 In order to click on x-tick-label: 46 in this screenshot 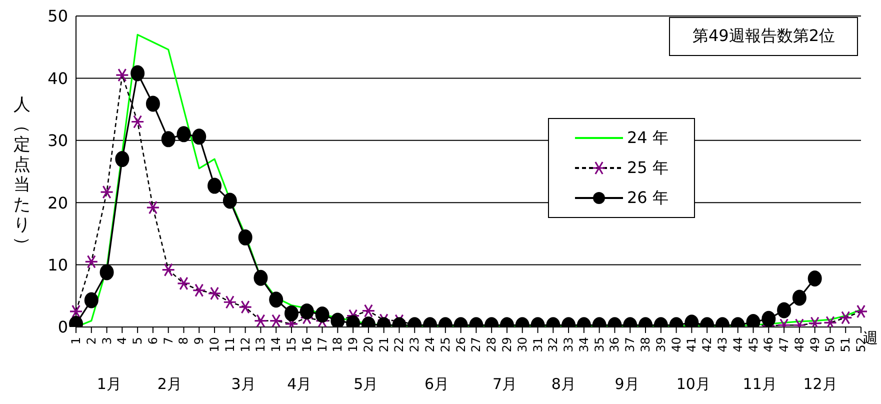, I will do `click(769, 344)`.